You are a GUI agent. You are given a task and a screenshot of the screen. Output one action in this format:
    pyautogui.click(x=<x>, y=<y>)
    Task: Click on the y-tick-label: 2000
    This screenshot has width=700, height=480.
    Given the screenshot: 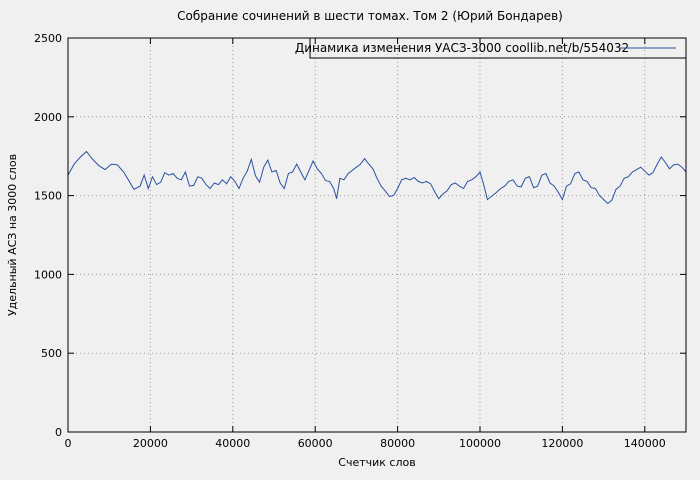 What is the action you would take?
    pyautogui.click(x=48, y=117)
    